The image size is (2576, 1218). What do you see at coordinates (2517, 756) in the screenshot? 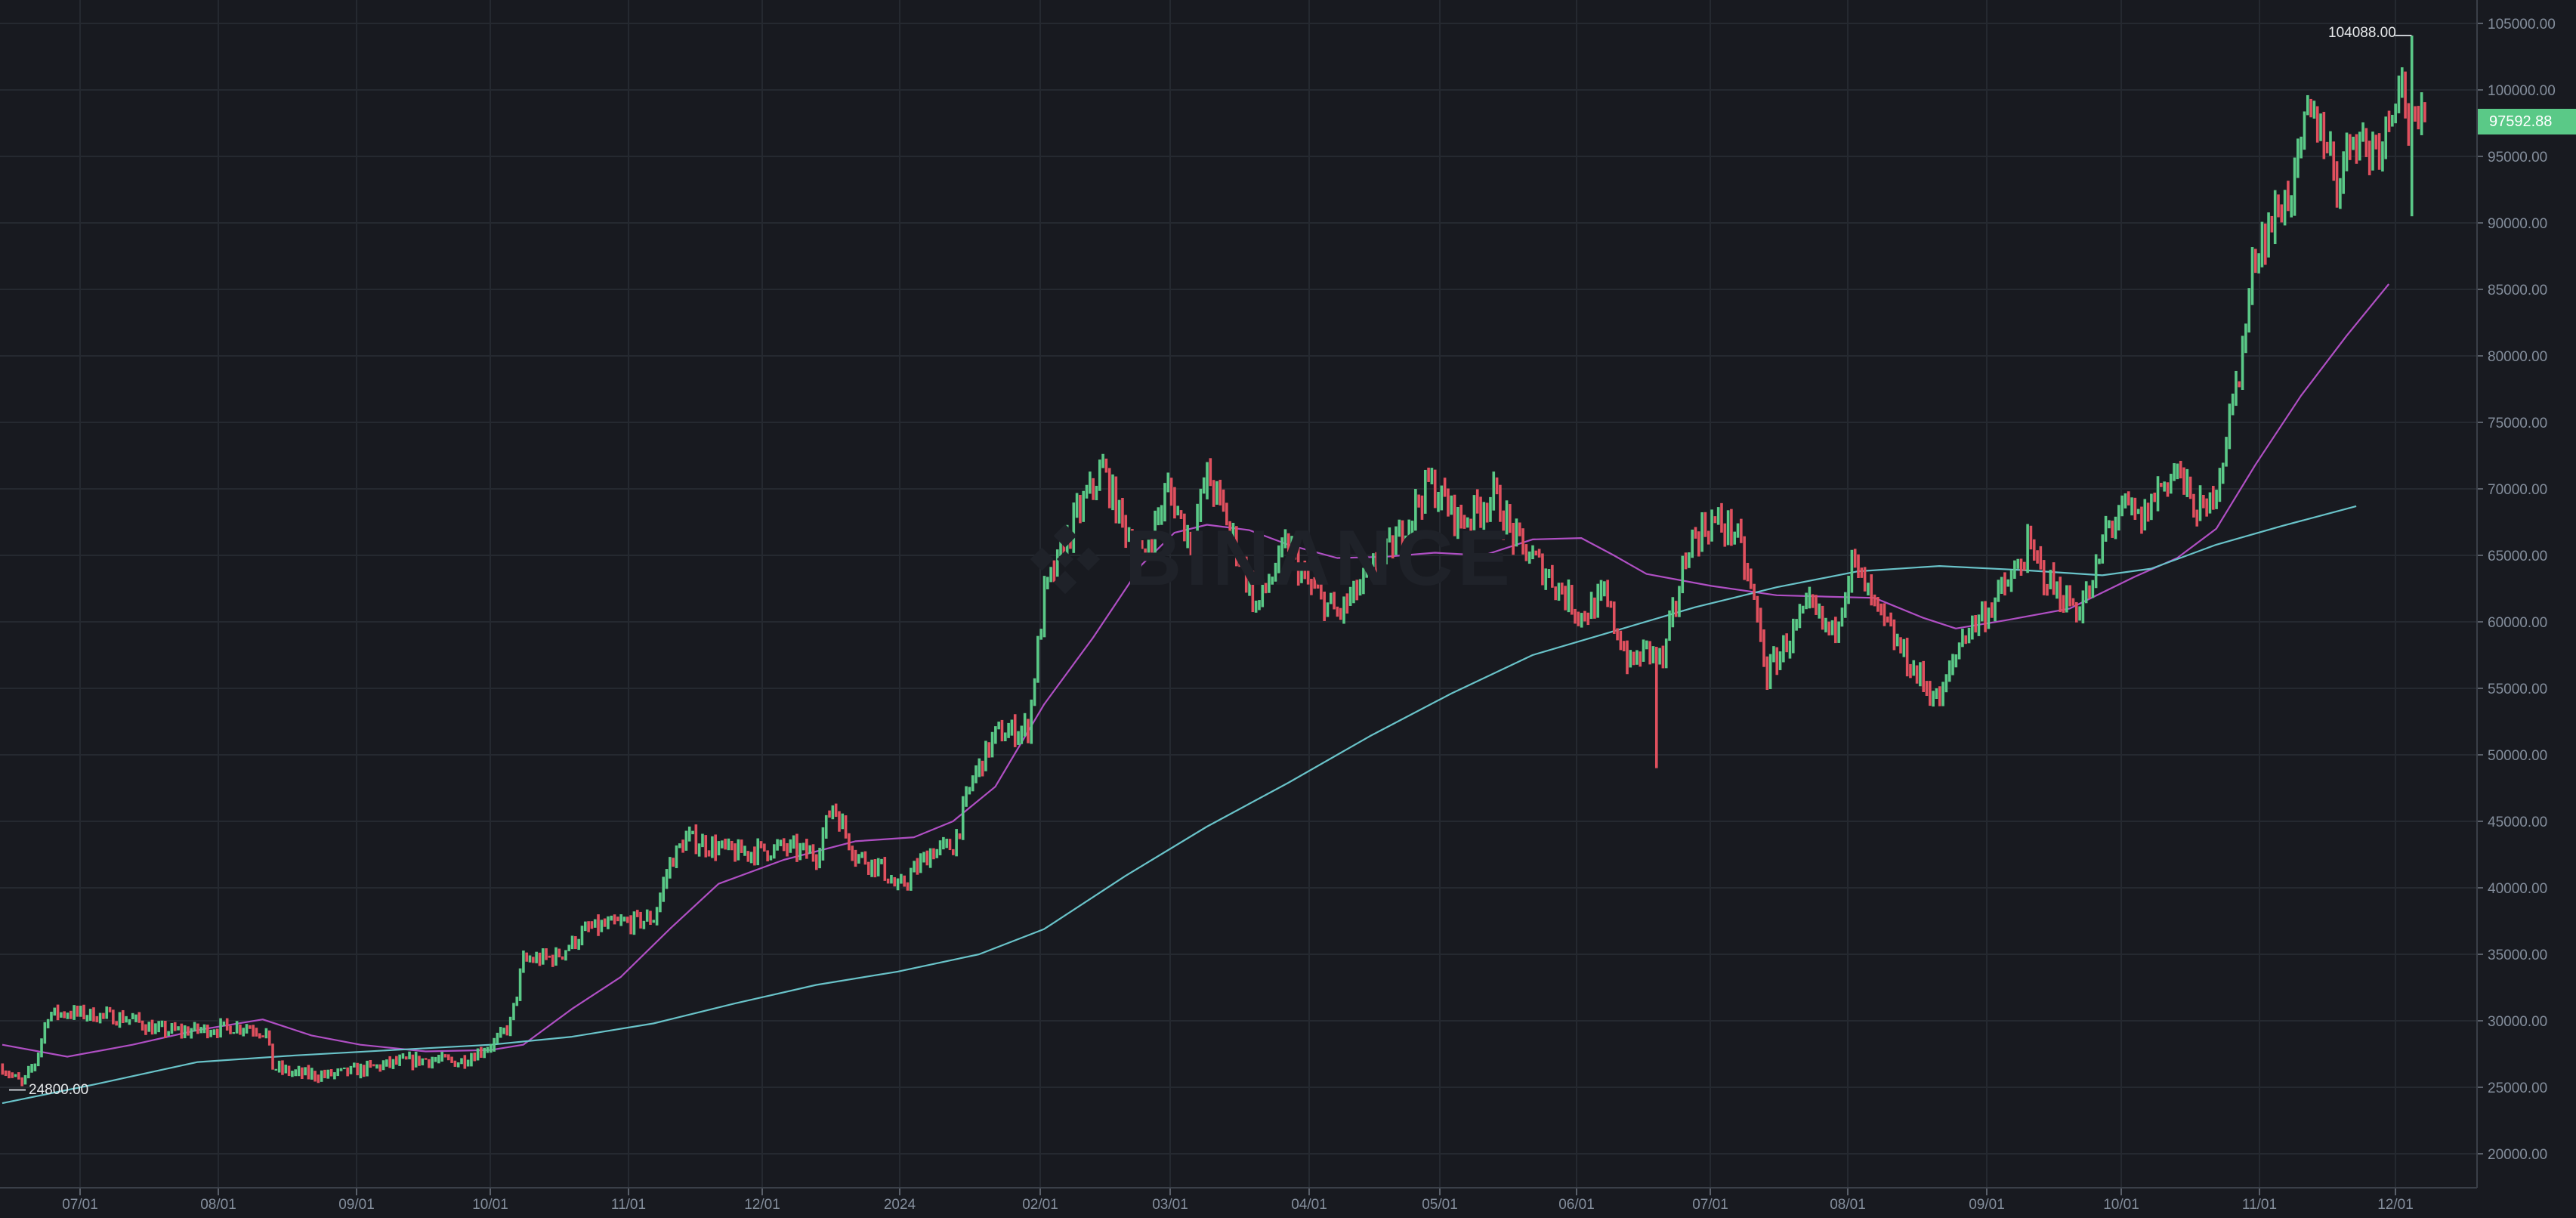
I see `svg-text: 50000.00` at bounding box center [2517, 756].